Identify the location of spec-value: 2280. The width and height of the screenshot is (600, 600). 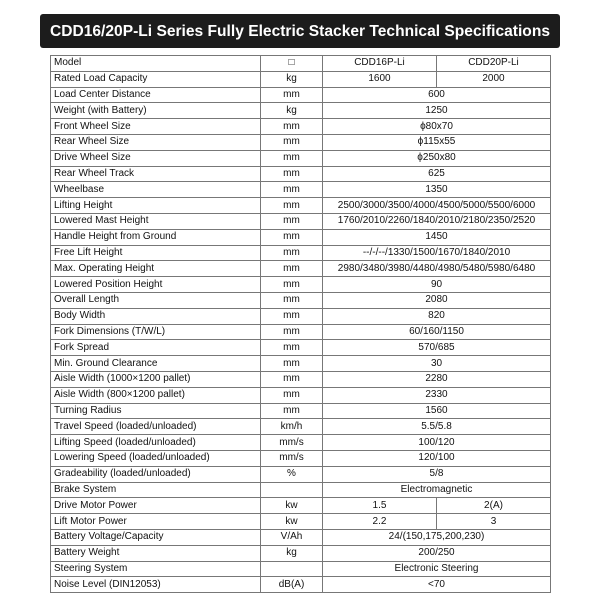
(436, 379).